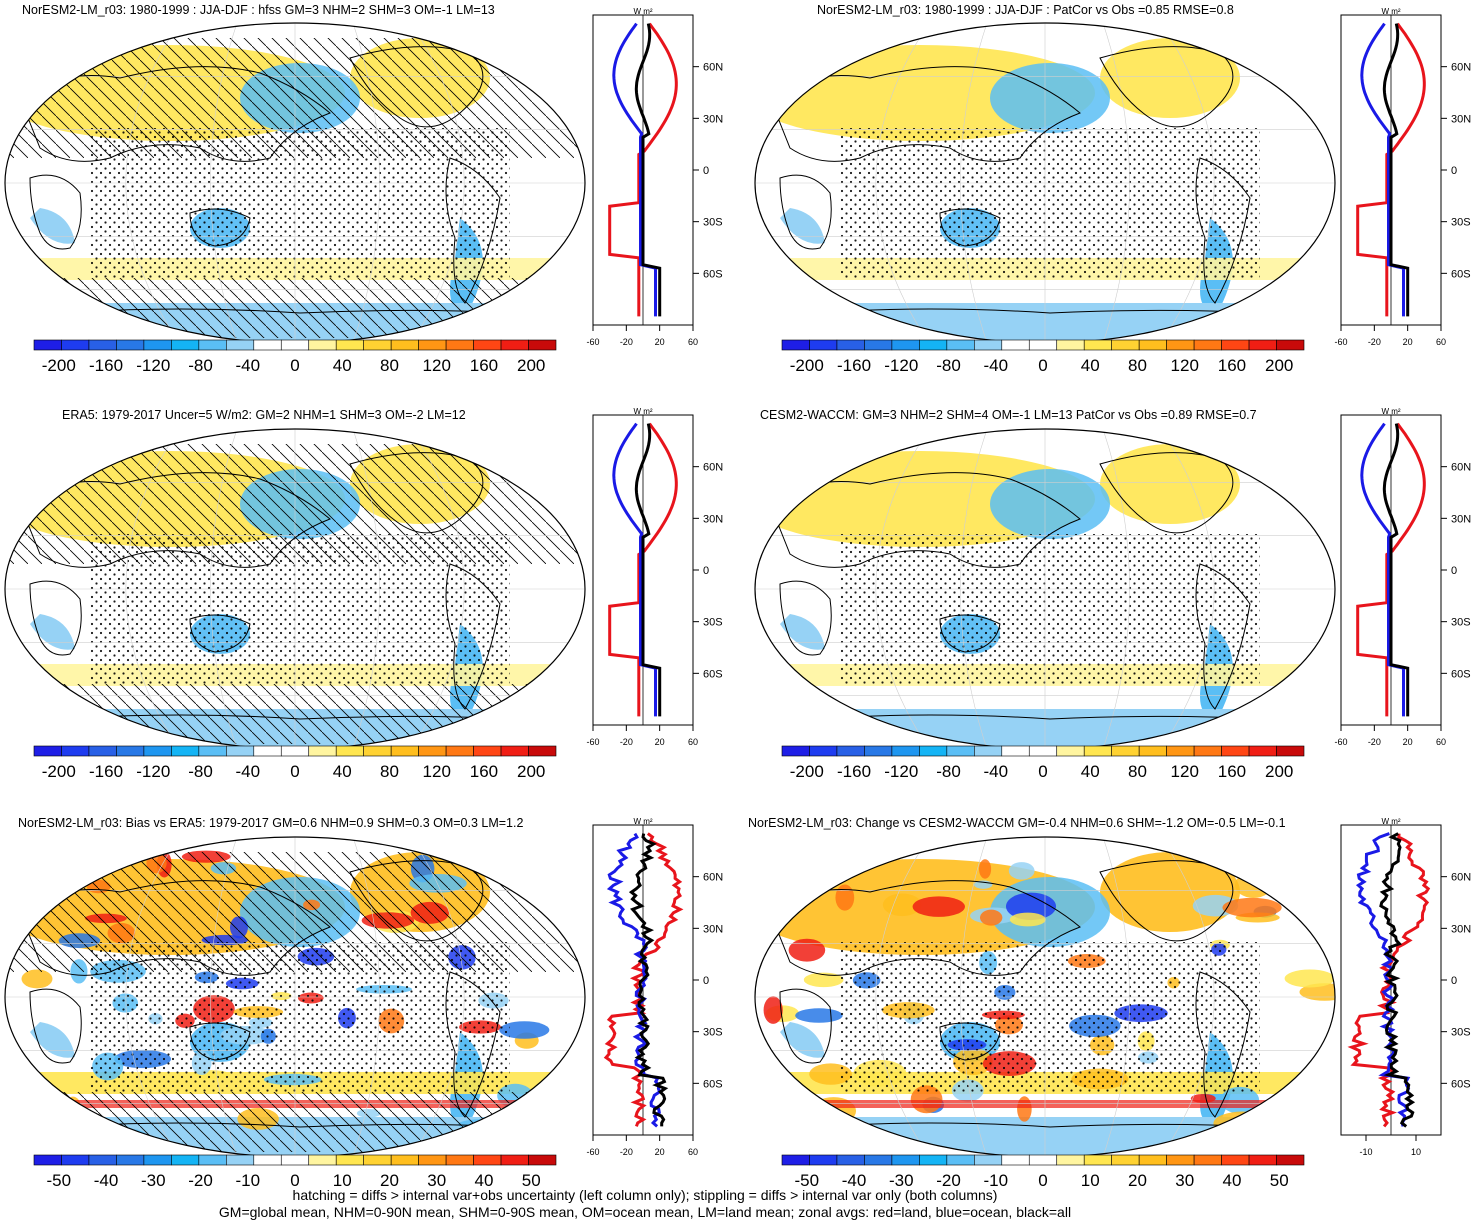 The height and width of the screenshot is (1221, 1483). What do you see at coordinates (626, 1152) in the screenshot?
I see `zonal-xtick-label: -20` at bounding box center [626, 1152].